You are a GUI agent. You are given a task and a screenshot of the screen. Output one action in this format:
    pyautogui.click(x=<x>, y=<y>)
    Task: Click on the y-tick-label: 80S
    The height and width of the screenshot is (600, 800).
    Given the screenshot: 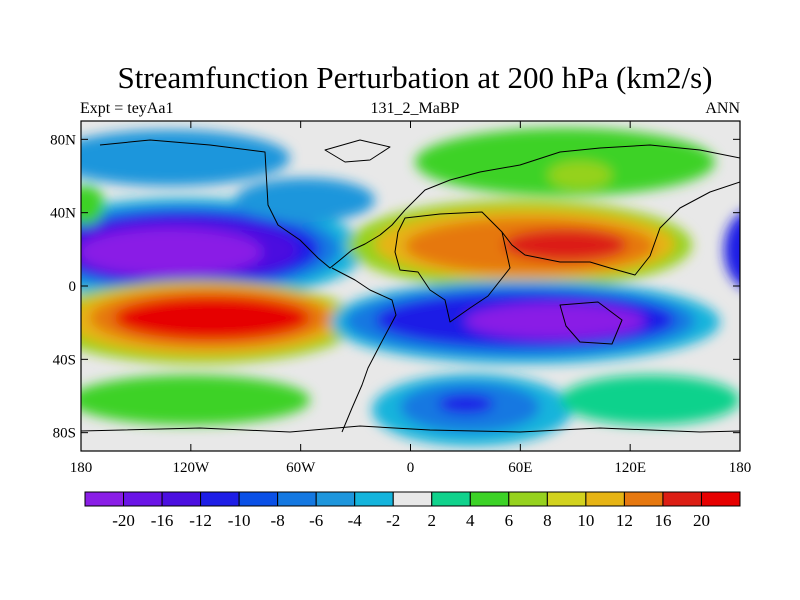 What is the action you would take?
    pyautogui.click(x=64, y=434)
    